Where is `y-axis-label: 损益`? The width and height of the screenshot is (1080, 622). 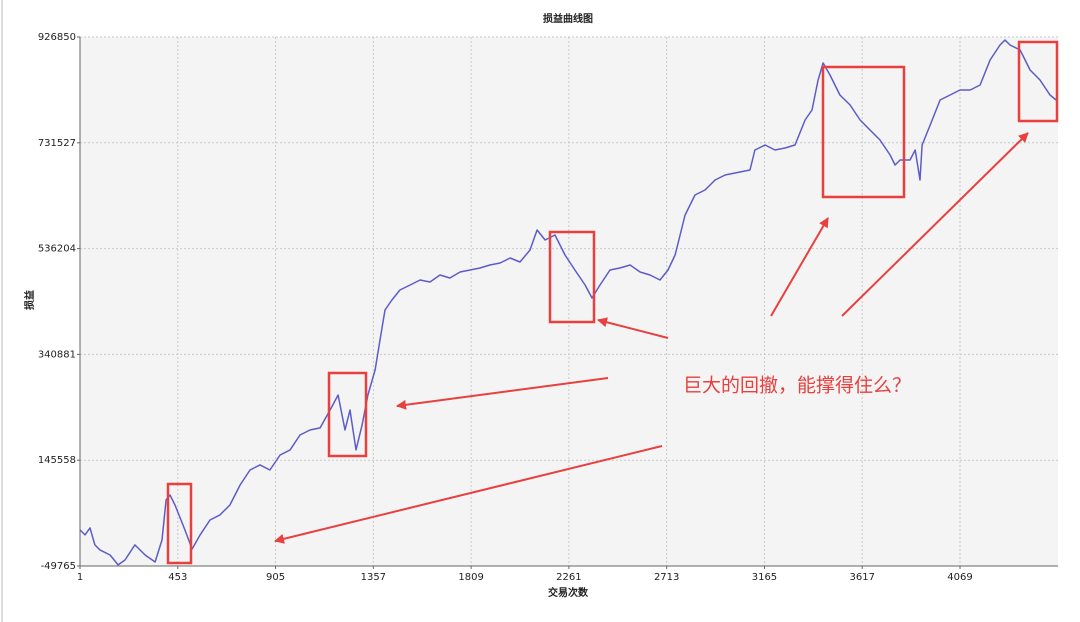 y-axis-label: 损益 is located at coordinates (29, 300).